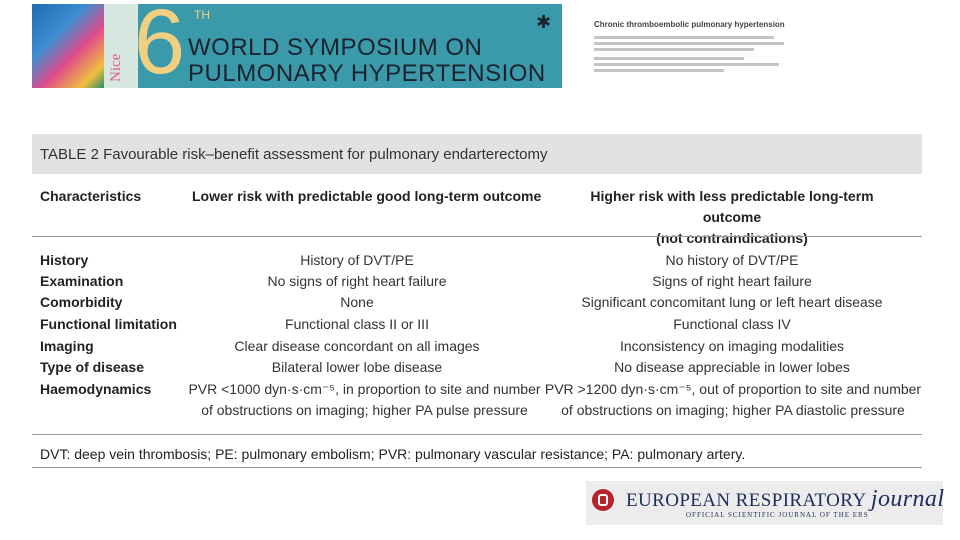  What do you see at coordinates (202, 15) in the screenshot?
I see `banner-edition-suffix: TH` at bounding box center [202, 15].